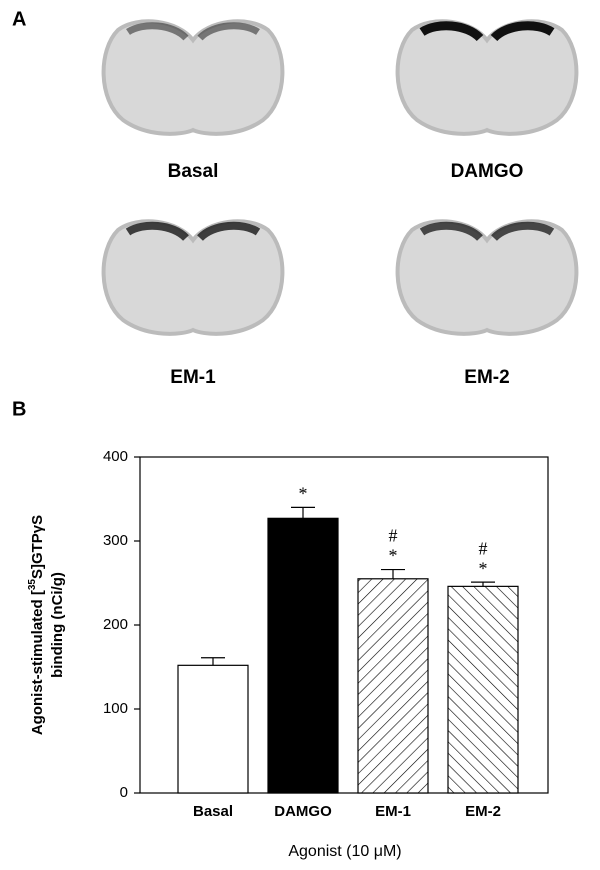 Image resolution: width=600 pixels, height=870 pixels. What do you see at coordinates (124, 792) in the screenshot?
I see `y-tick-label: 0` at bounding box center [124, 792].